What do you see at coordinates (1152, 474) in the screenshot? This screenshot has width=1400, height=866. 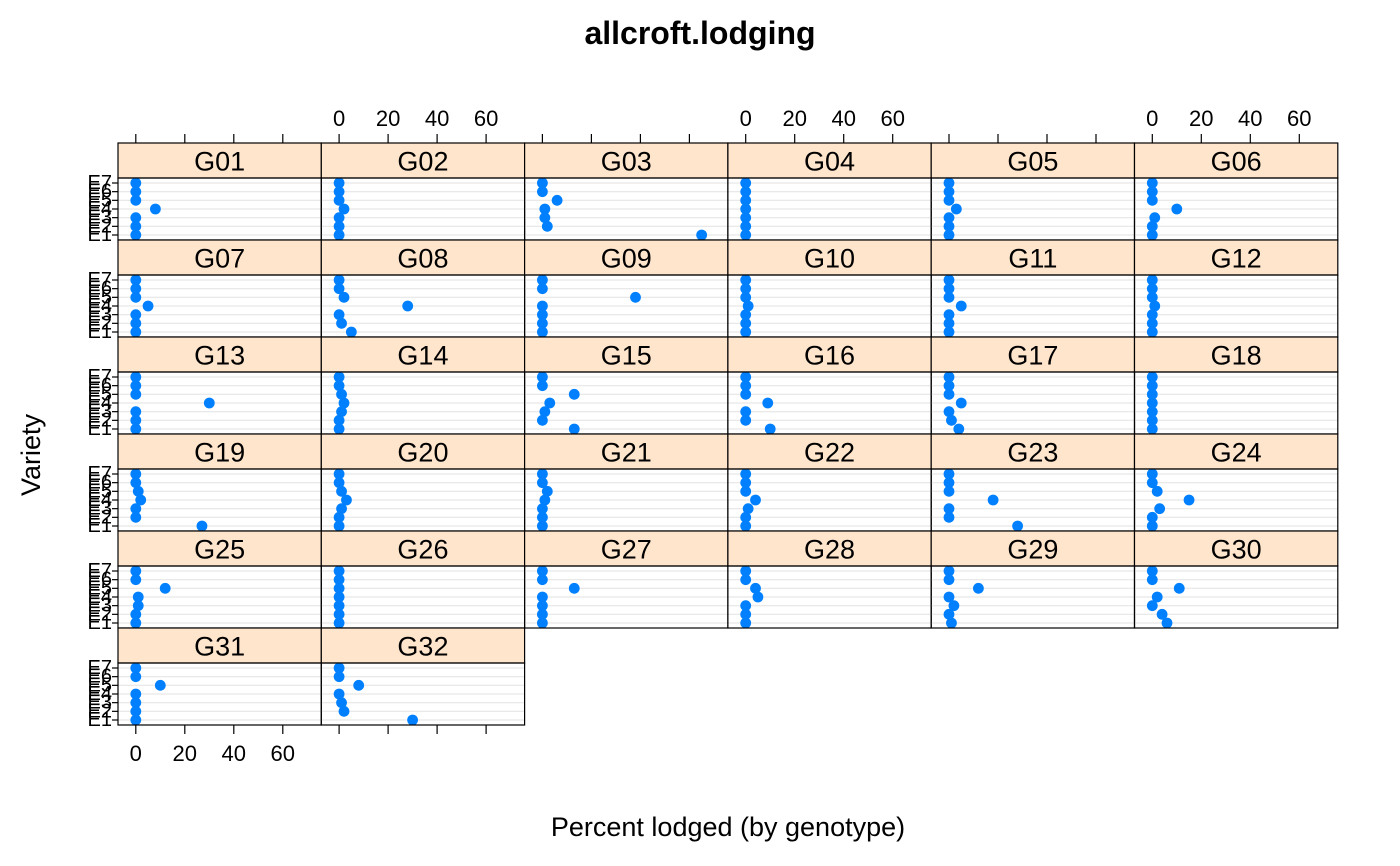 I see `data-point-g24-e7` at bounding box center [1152, 474].